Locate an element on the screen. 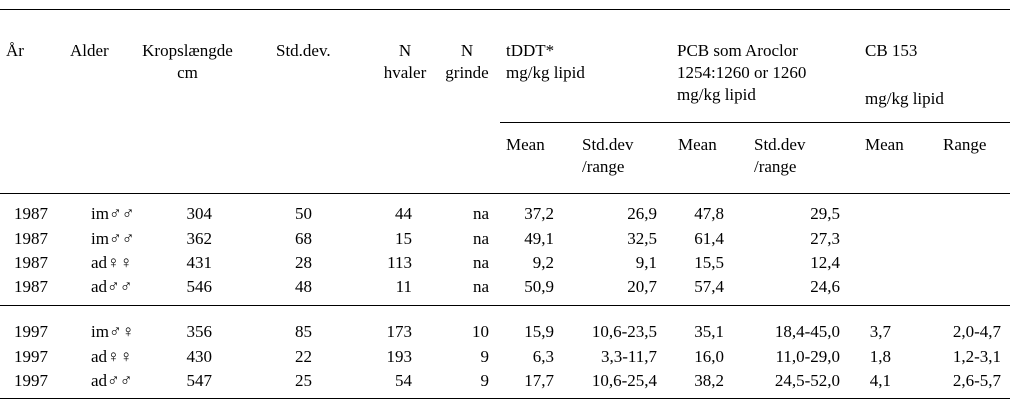 Image resolution: width=1010 pixels, height=408 pixels. cell-cb-mean: 3,7 is located at coordinates (880, 331).